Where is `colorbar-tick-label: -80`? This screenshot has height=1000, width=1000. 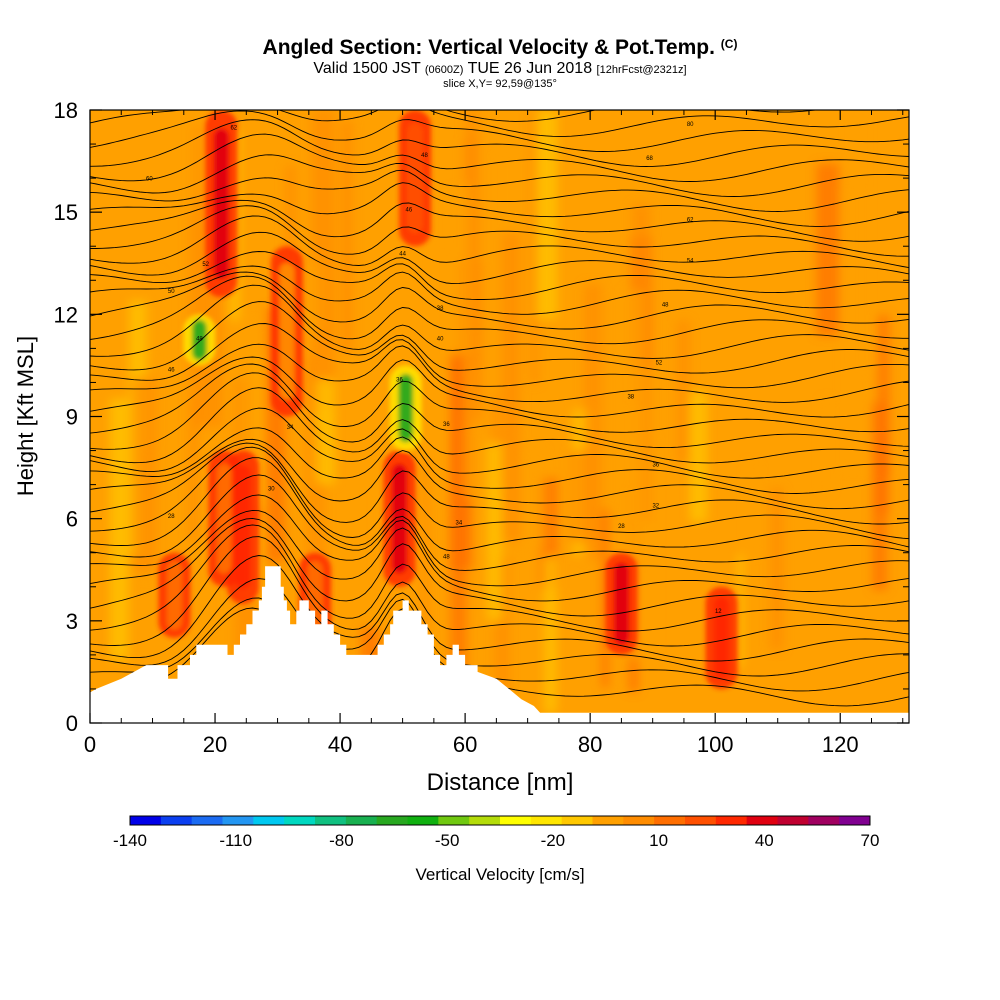
colorbar-tick-label: -80 is located at coordinates (341, 840).